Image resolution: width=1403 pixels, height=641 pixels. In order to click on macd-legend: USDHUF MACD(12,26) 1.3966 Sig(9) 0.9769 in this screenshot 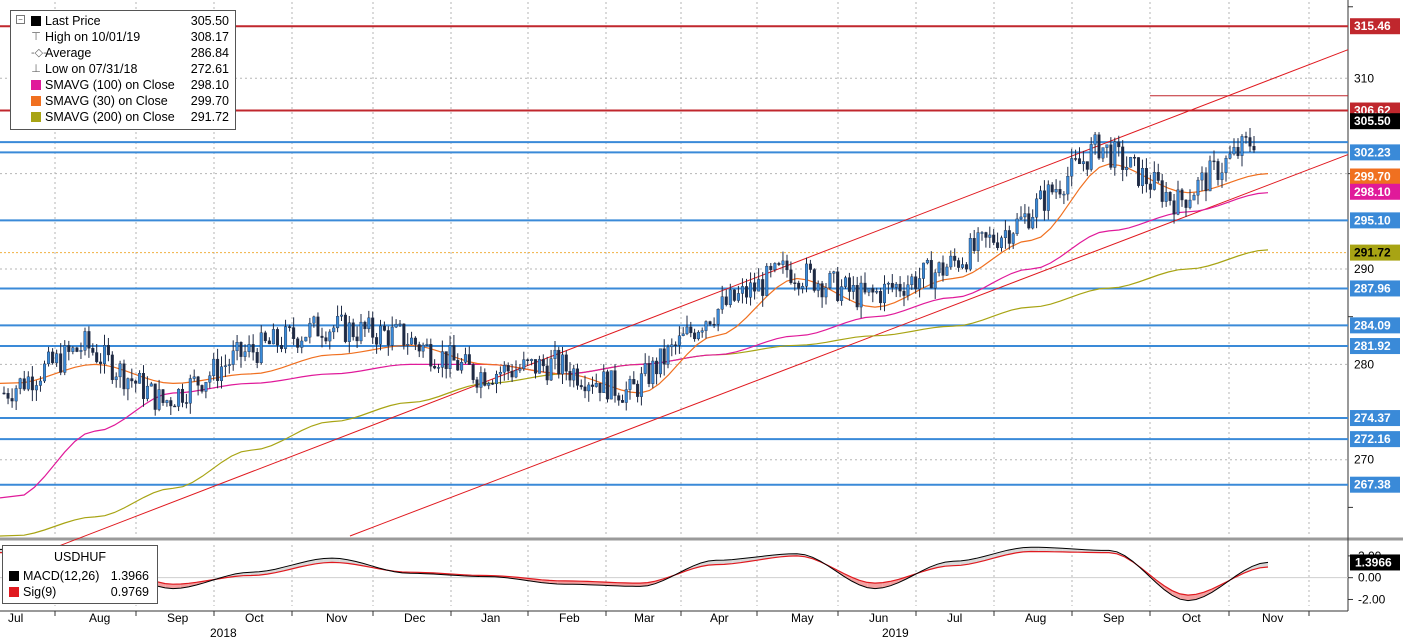, I will do `click(80, 574)`.